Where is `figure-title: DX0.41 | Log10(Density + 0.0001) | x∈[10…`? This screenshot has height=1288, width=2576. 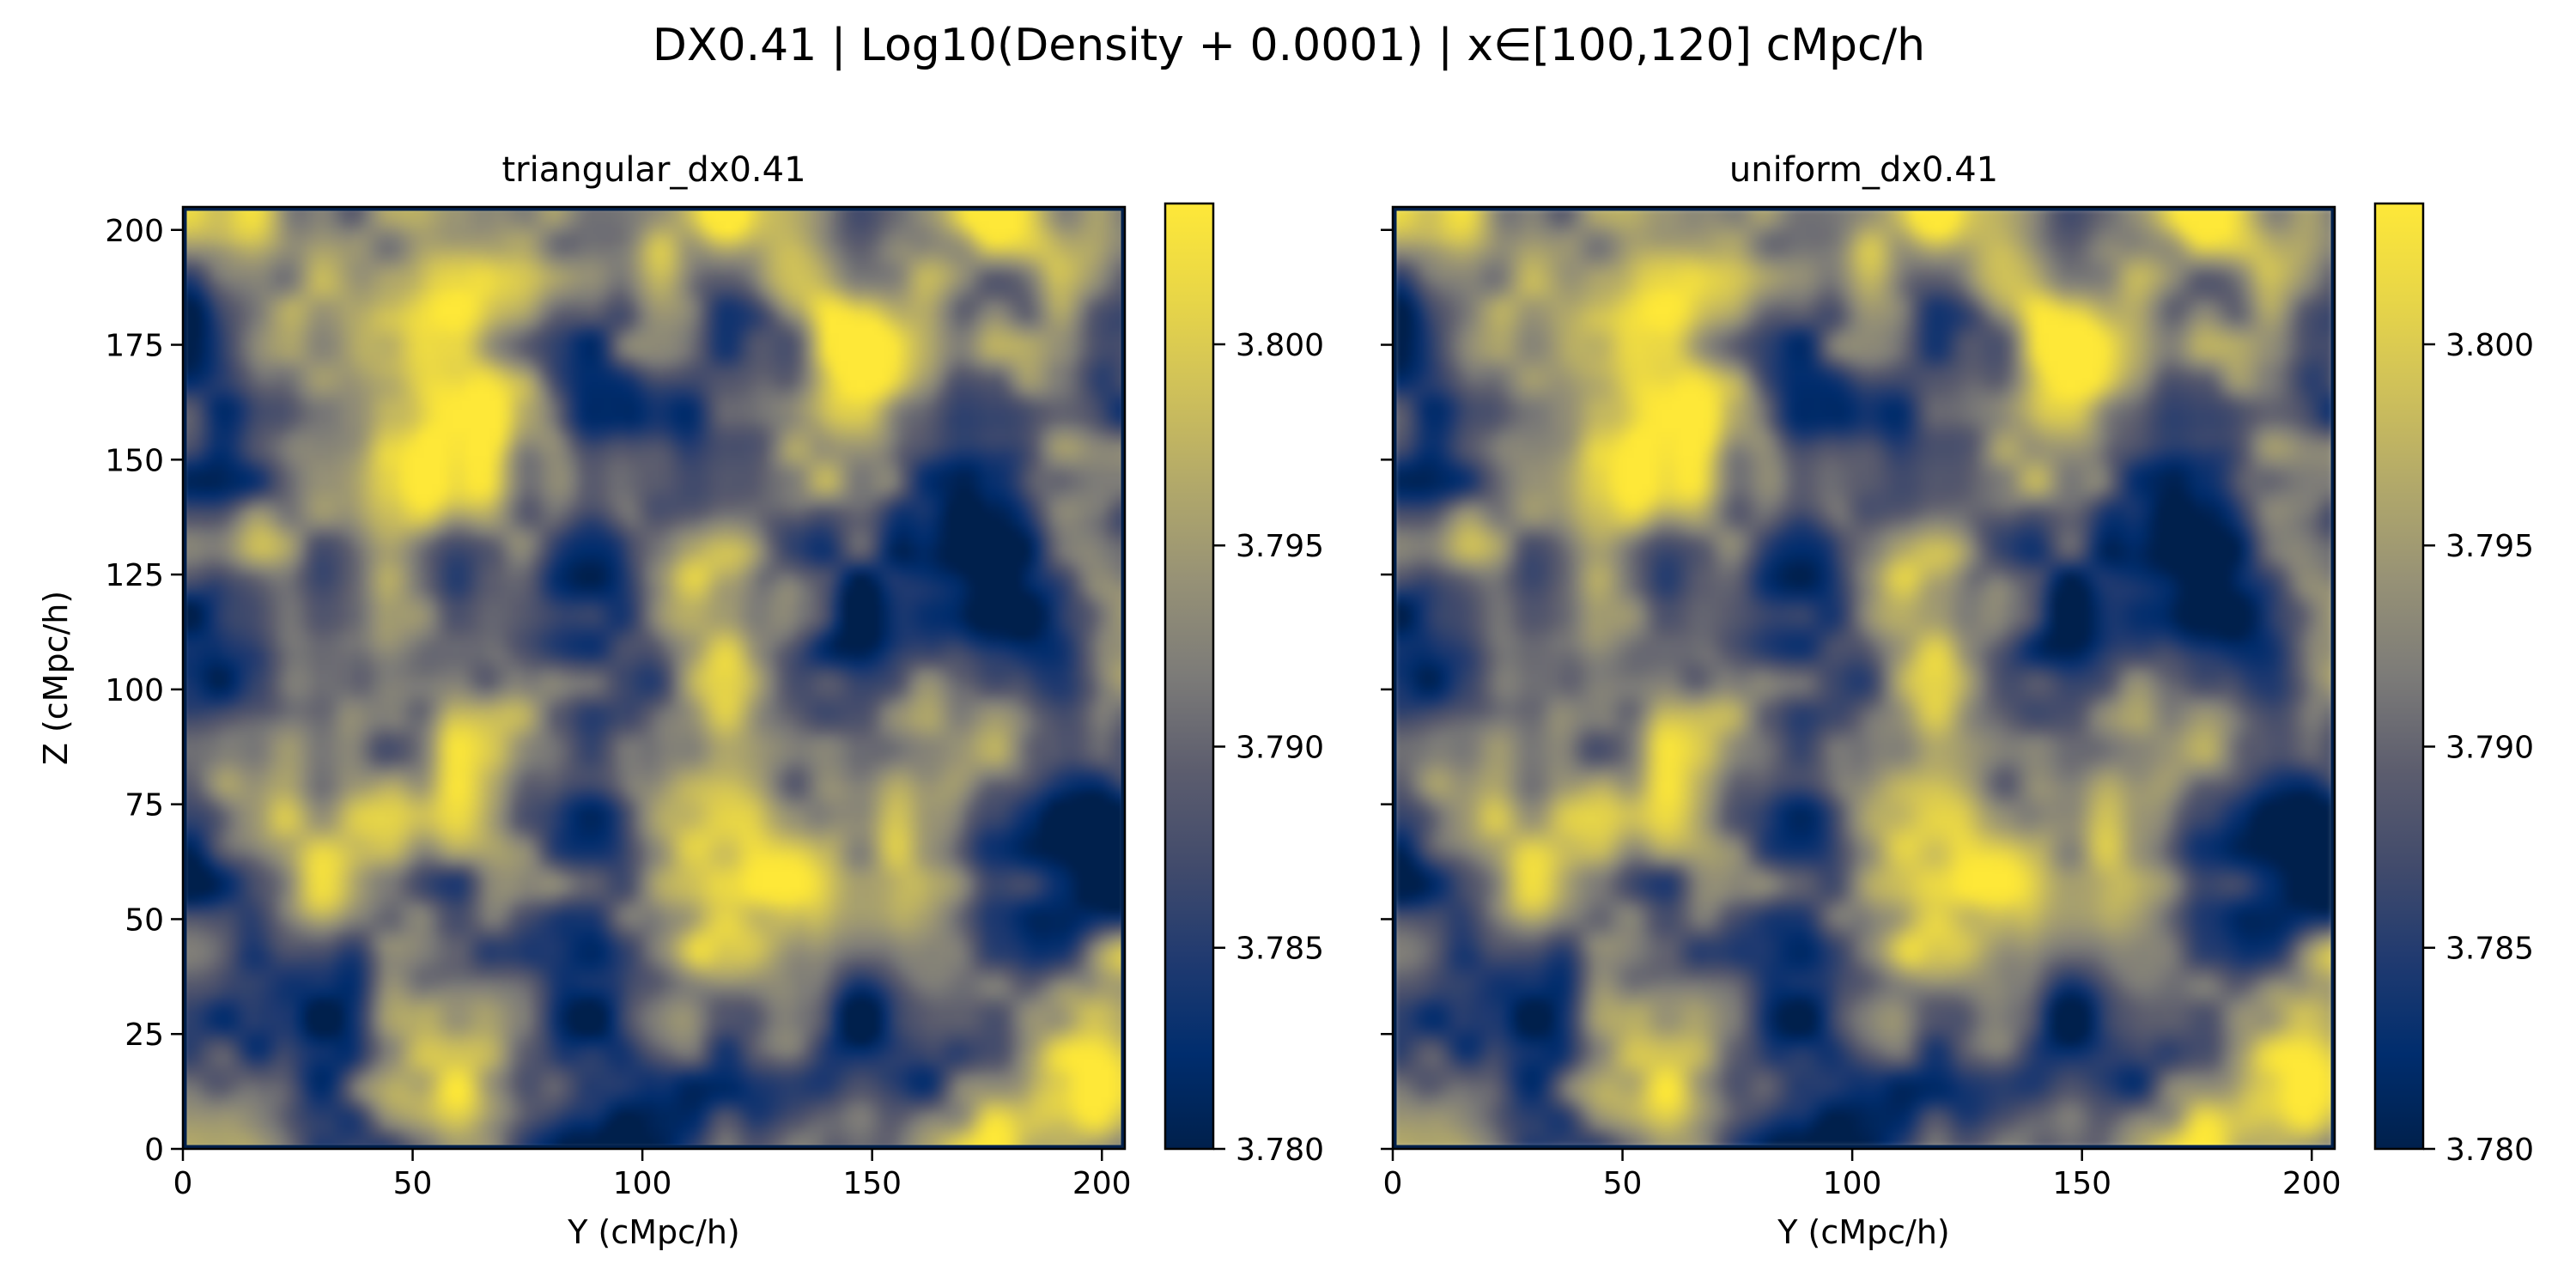
figure-title: DX0.41 | Log10(Density + 0.0001) | x∈[10… is located at coordinates (1289, 45).